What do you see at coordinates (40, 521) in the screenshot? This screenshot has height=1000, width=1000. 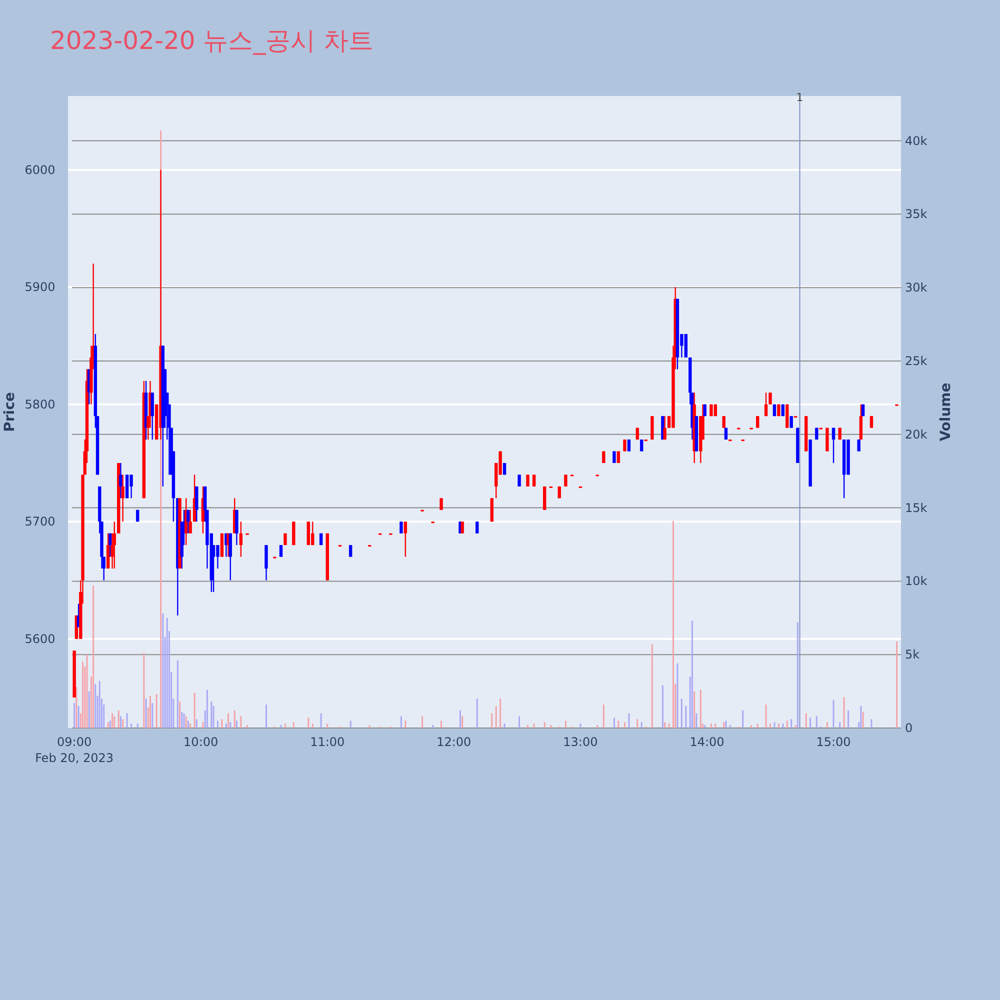 I see `y-tick-label: 5700` at bounding box center [40, 521].